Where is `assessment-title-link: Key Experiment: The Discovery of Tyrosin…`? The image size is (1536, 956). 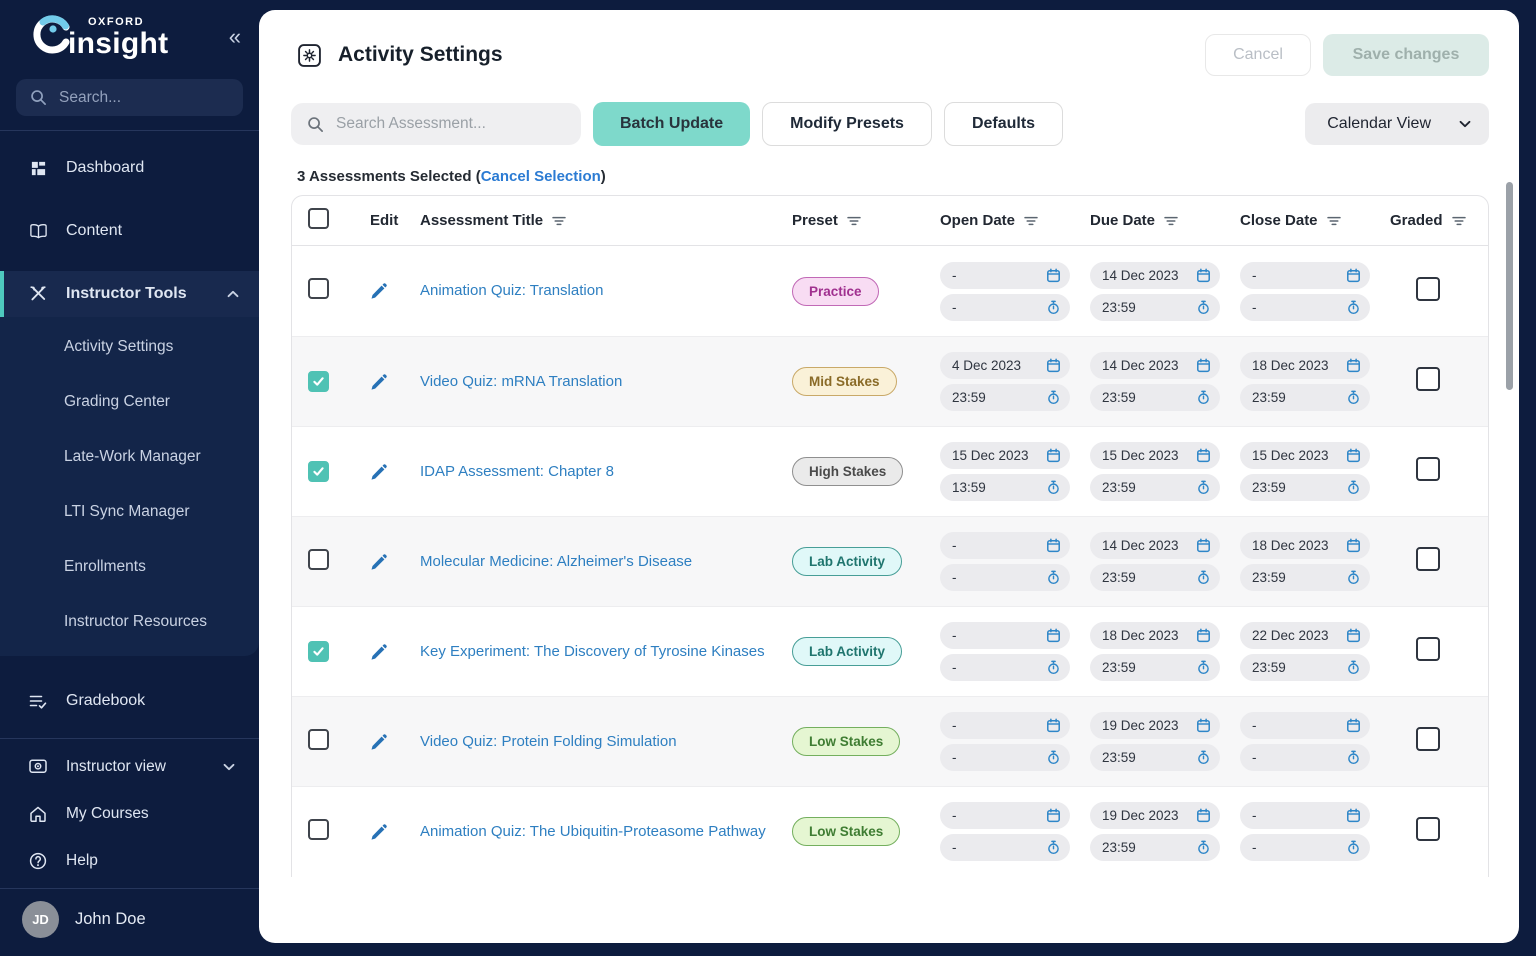 assessment-title-link: Key Experiment: The Discovery of Tyrosin… is located at coordinates (592, 651).